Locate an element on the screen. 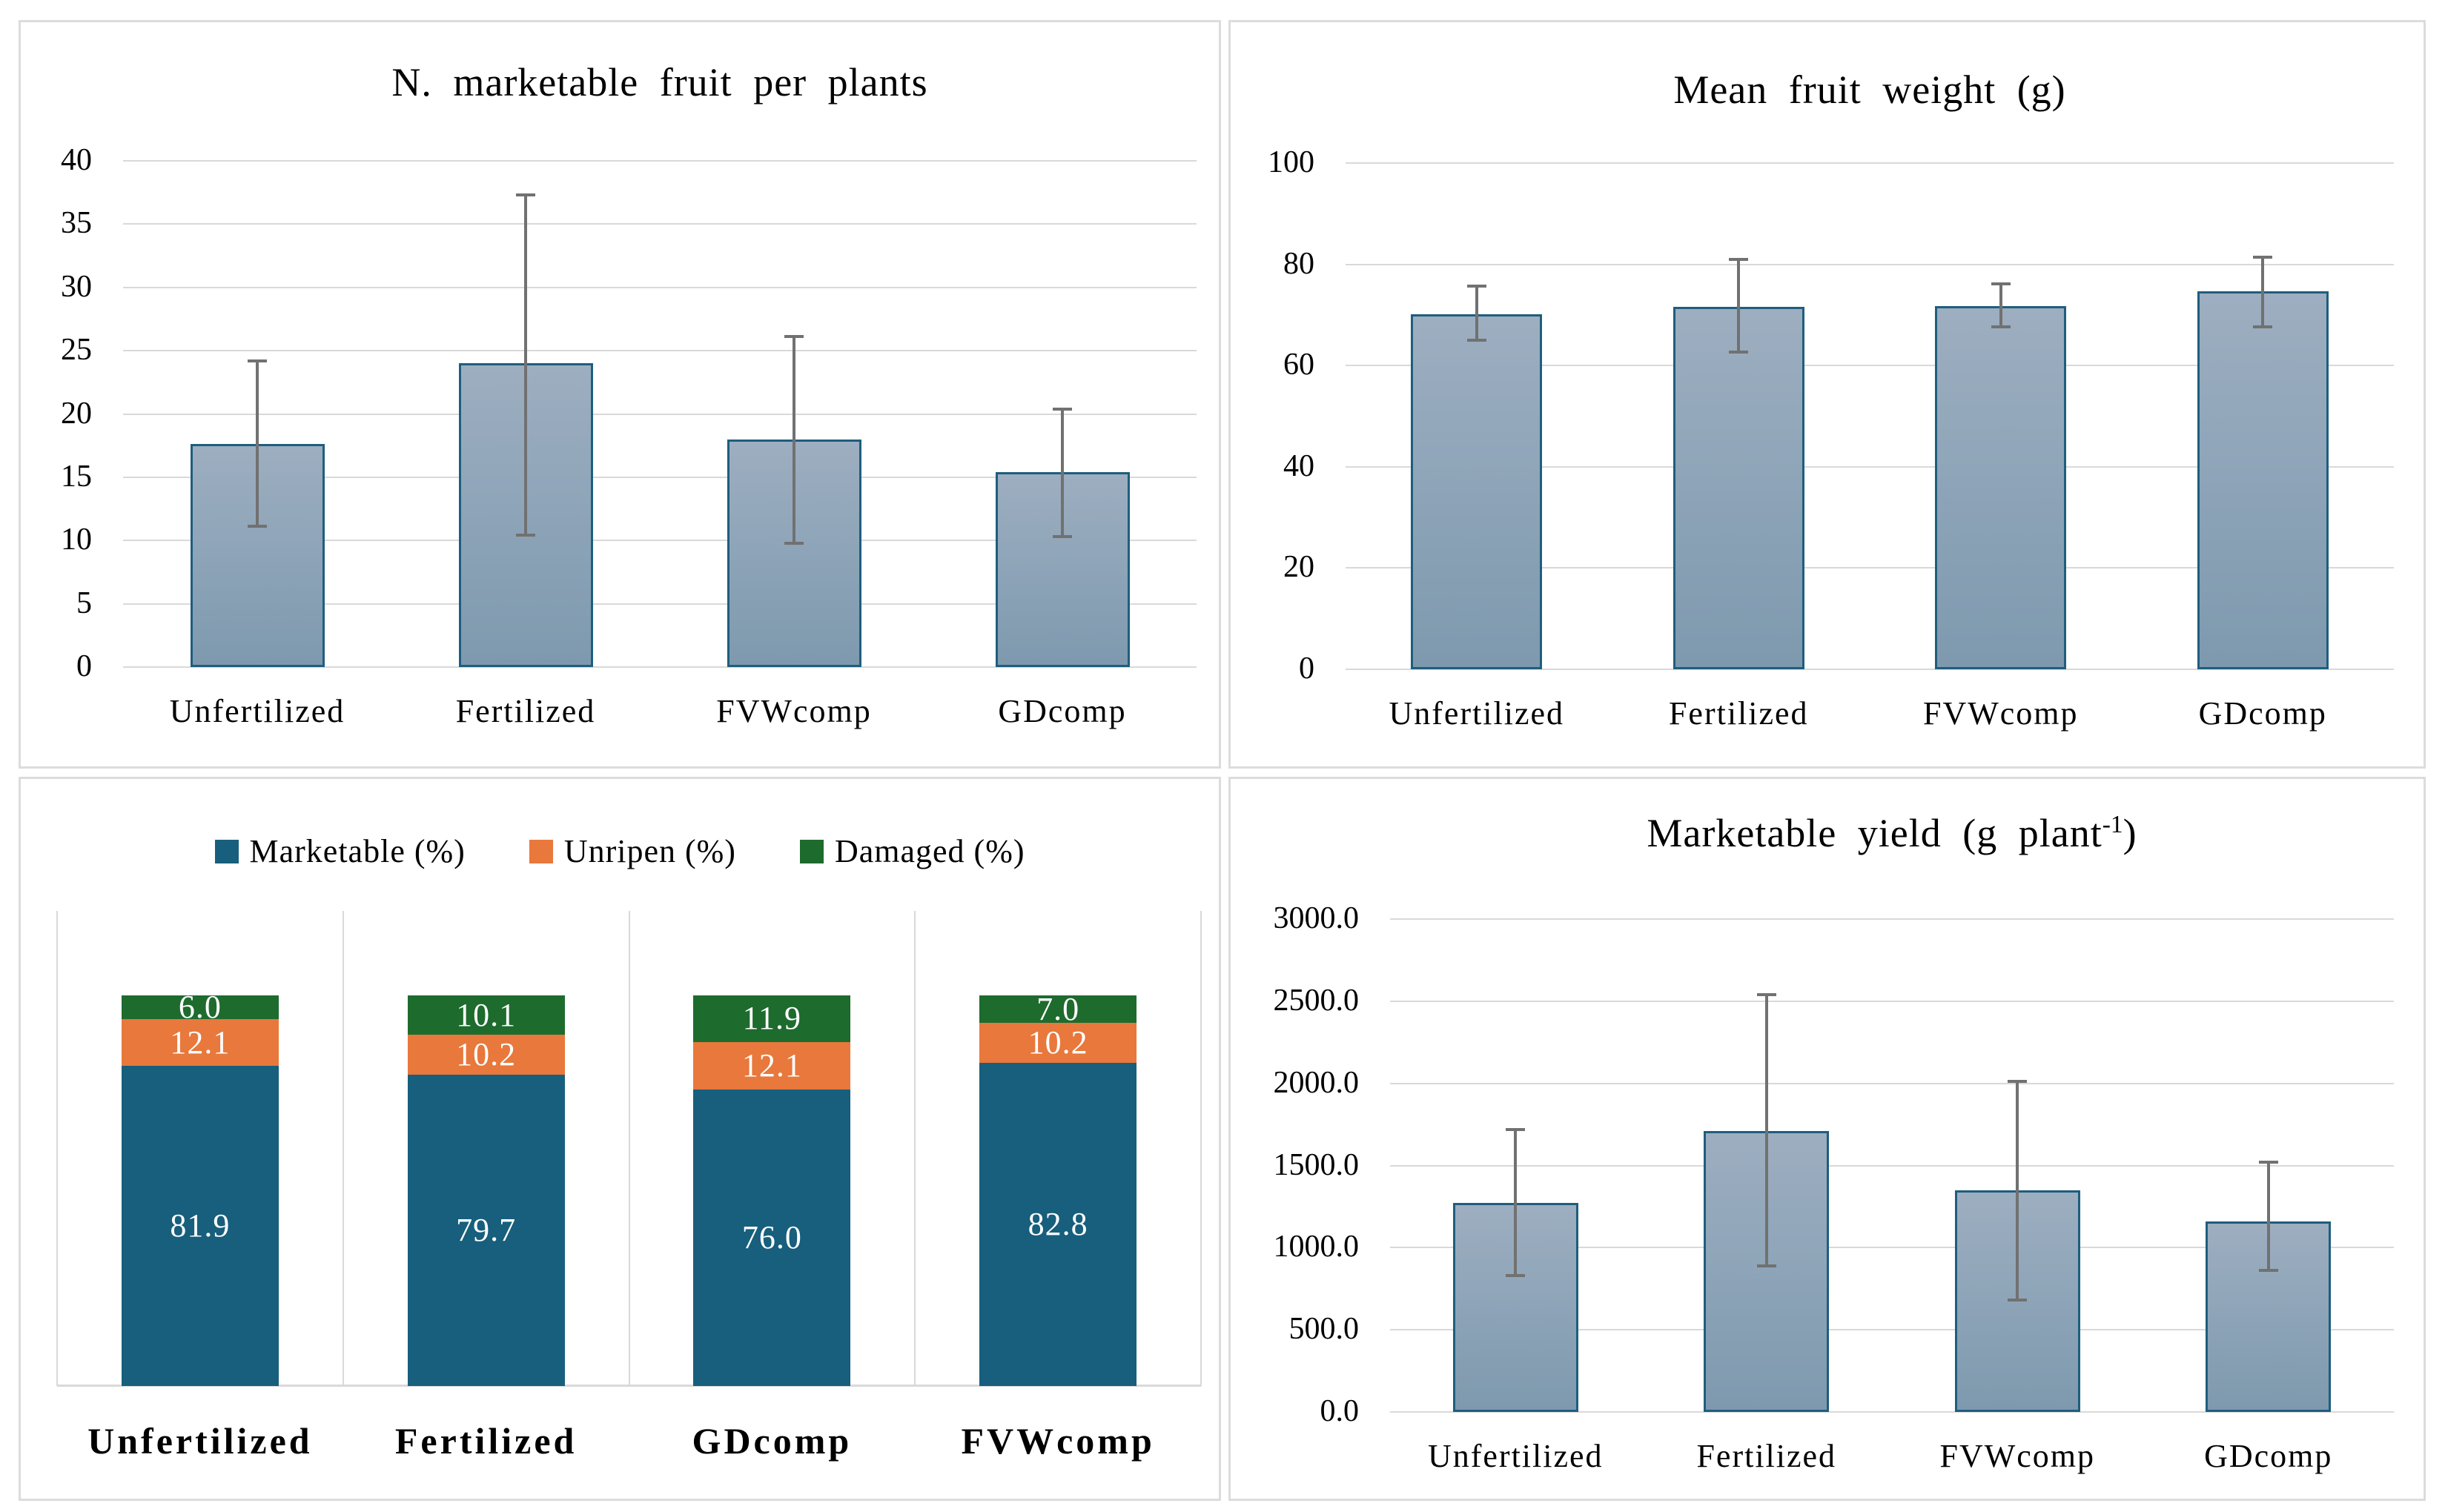  y-tick-label: 1000.0 is located at coordinates (1316, 1247).